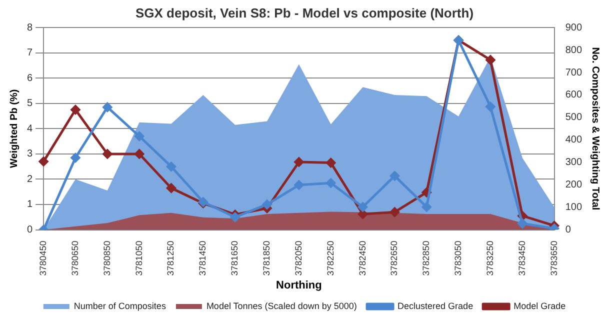 The height and width of the screenshot is (321, 613). I want to click on y-tick-label: 0, so click(30, 230).